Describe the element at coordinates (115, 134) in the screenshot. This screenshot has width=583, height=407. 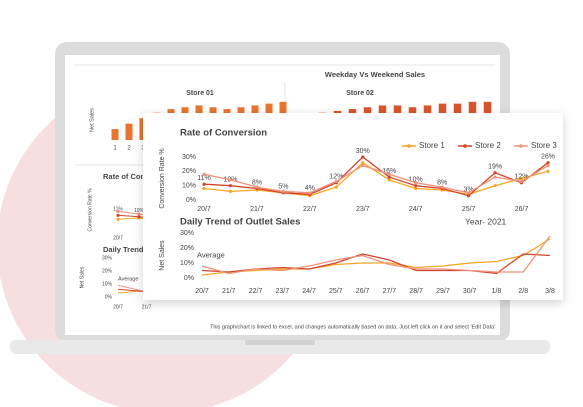
I see `bar` at that location.